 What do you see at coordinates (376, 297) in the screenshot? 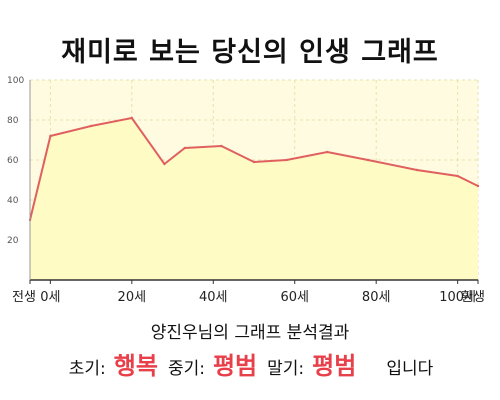
I see `x-tick-label: 80세` at bounding box center [376, 297].